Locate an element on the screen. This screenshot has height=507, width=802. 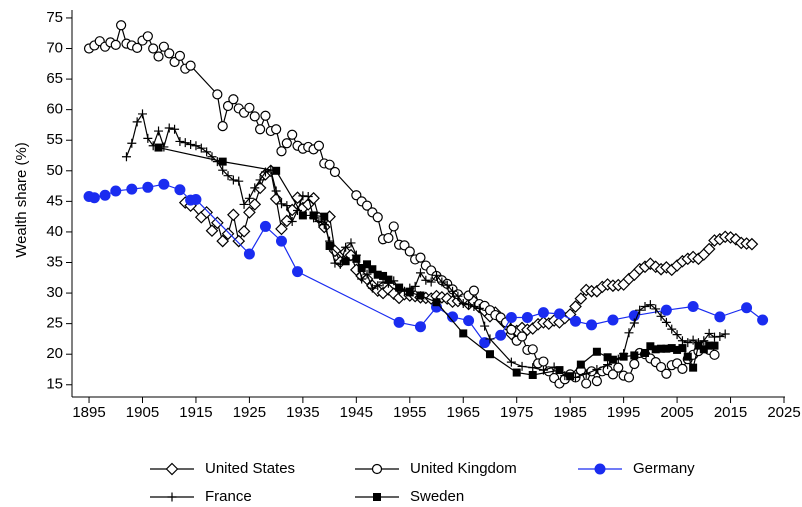
x-tick-label: 1955 is located at coordinates (409, 412).